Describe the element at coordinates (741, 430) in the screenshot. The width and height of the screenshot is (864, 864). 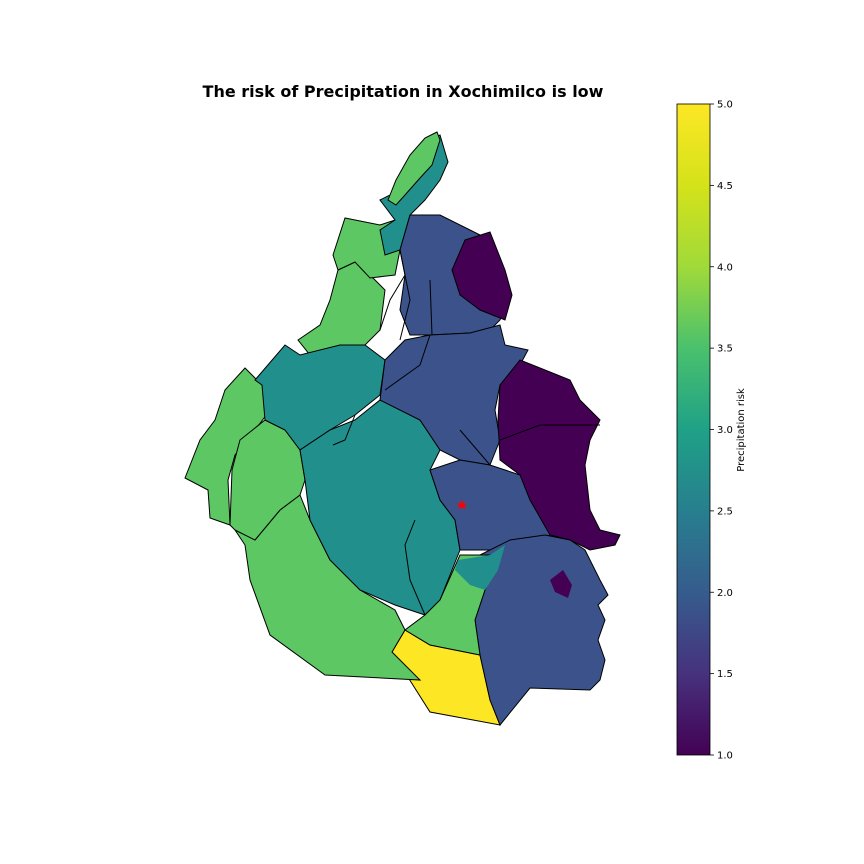
I see `colorbar-label: Precipitation risk` at that location.